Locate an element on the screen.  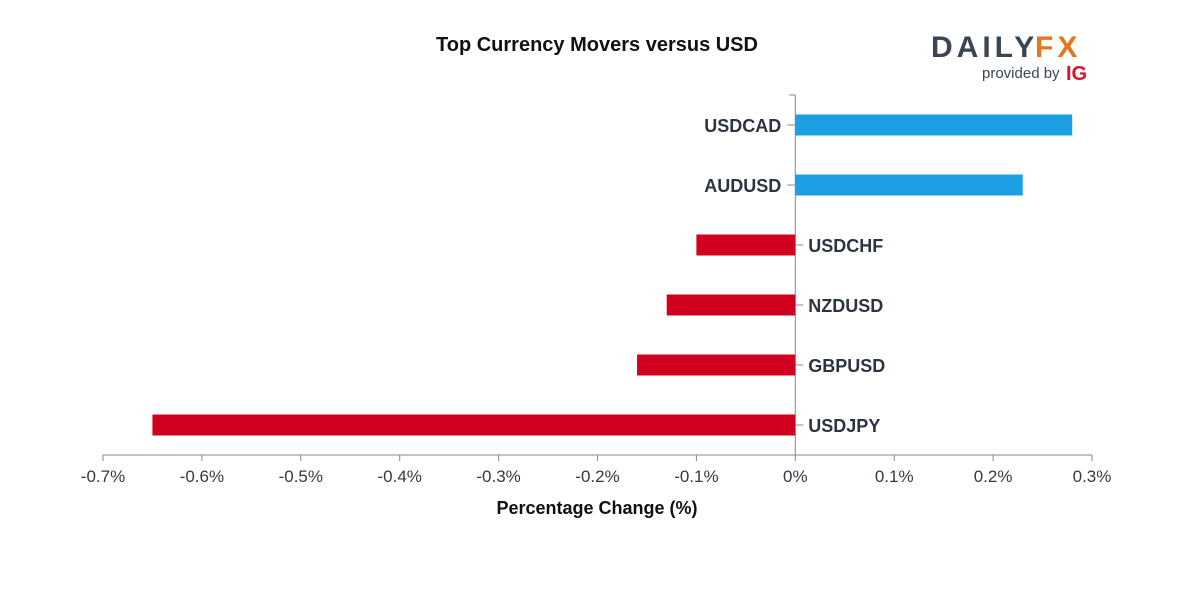
category-label-gbpusd: GBPUSD is located at coordinates (846, 366).